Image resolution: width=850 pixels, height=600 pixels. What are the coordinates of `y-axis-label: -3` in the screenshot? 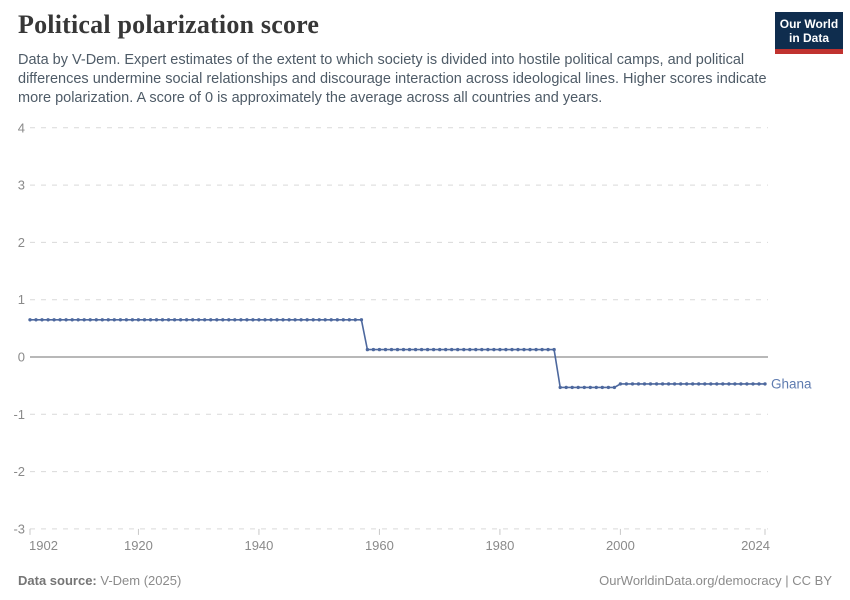 It's located at (19, 528).